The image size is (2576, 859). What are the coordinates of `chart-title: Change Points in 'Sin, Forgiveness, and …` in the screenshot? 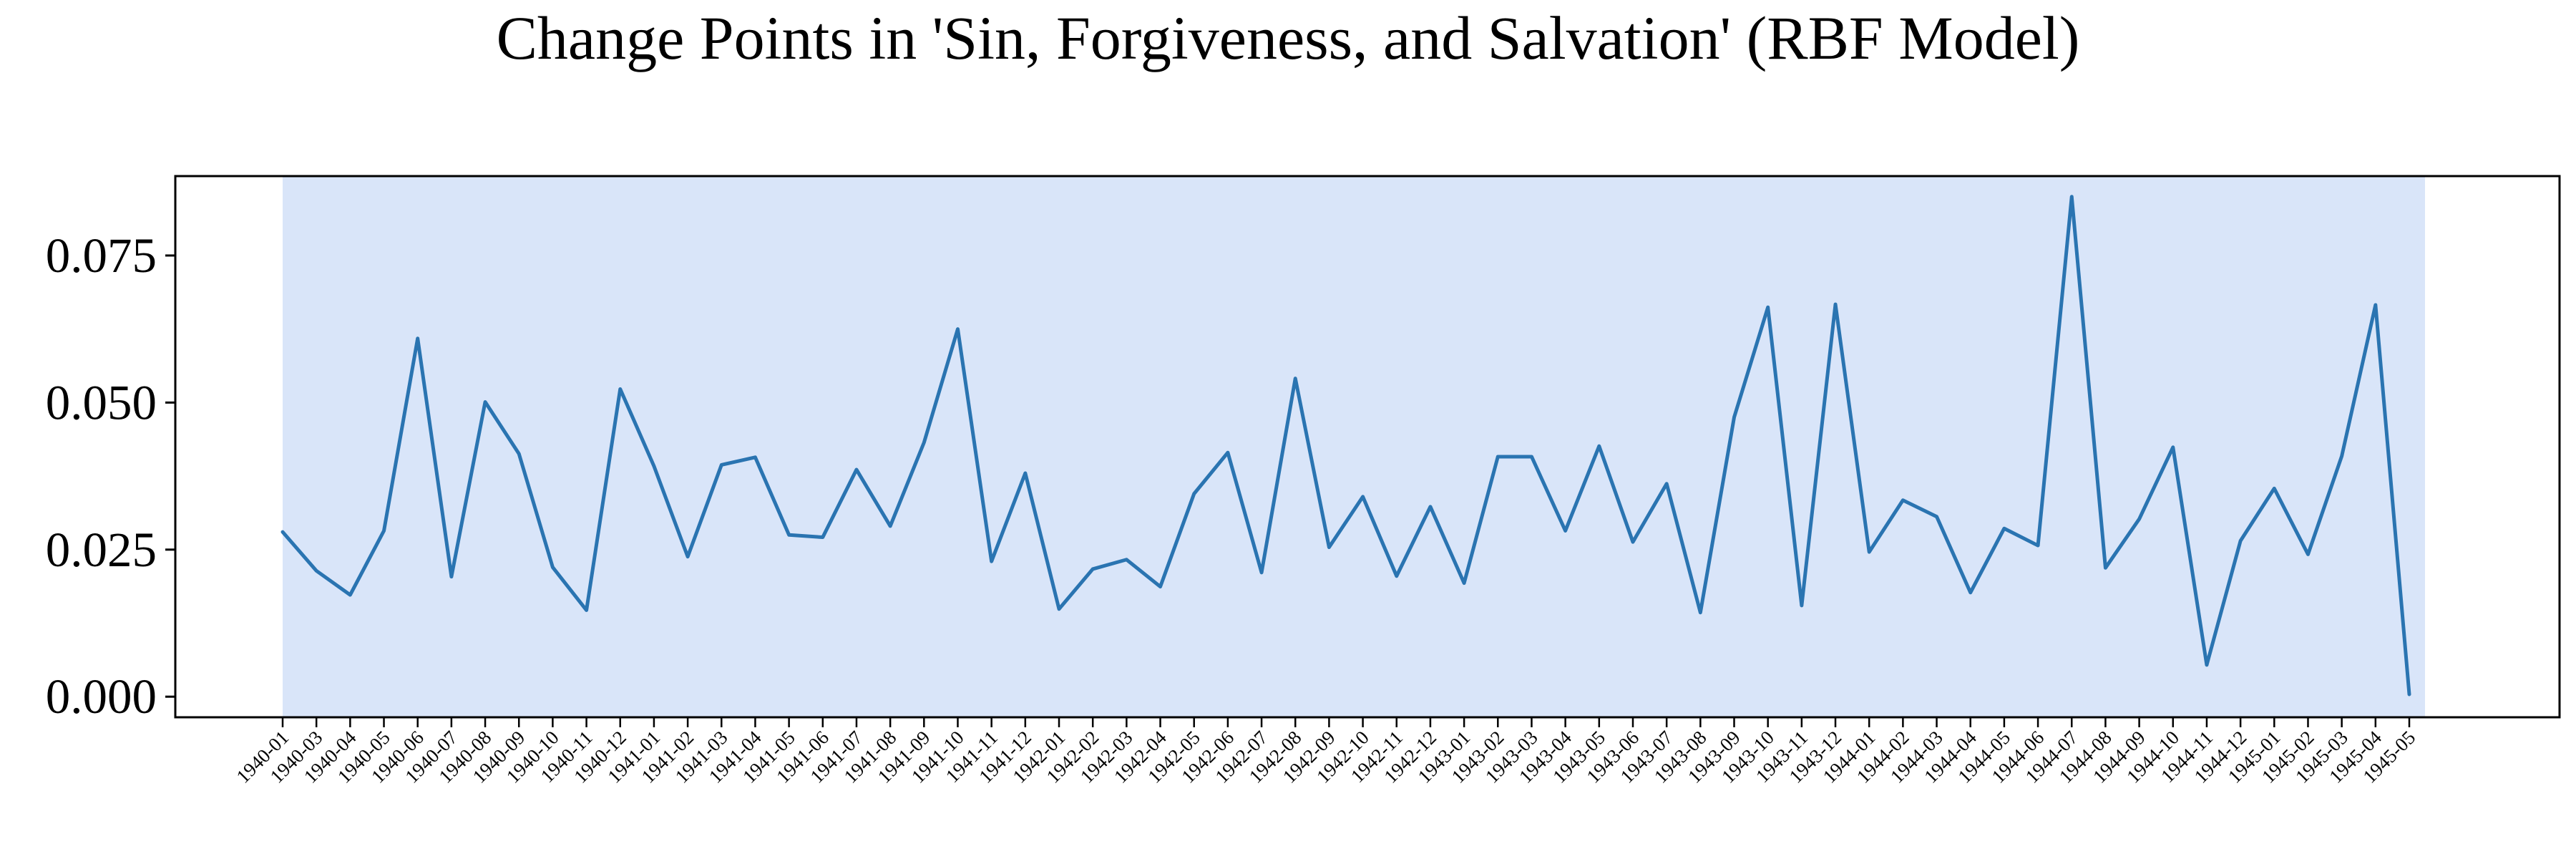 It's located at (1288, 38).